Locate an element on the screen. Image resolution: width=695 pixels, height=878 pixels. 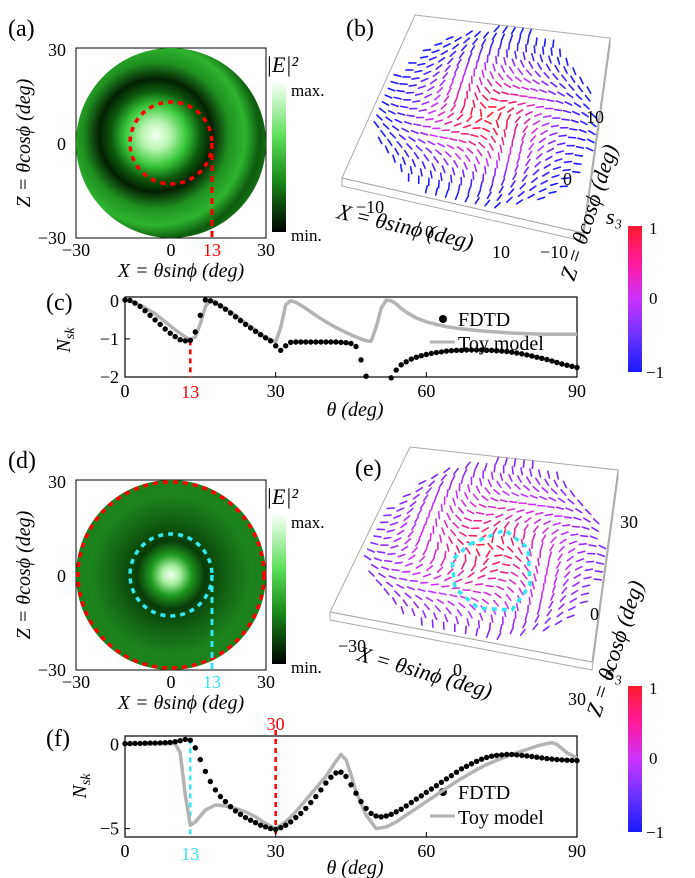
colorbar-d: |E|² max. min. is located at coordinates (295, 580).